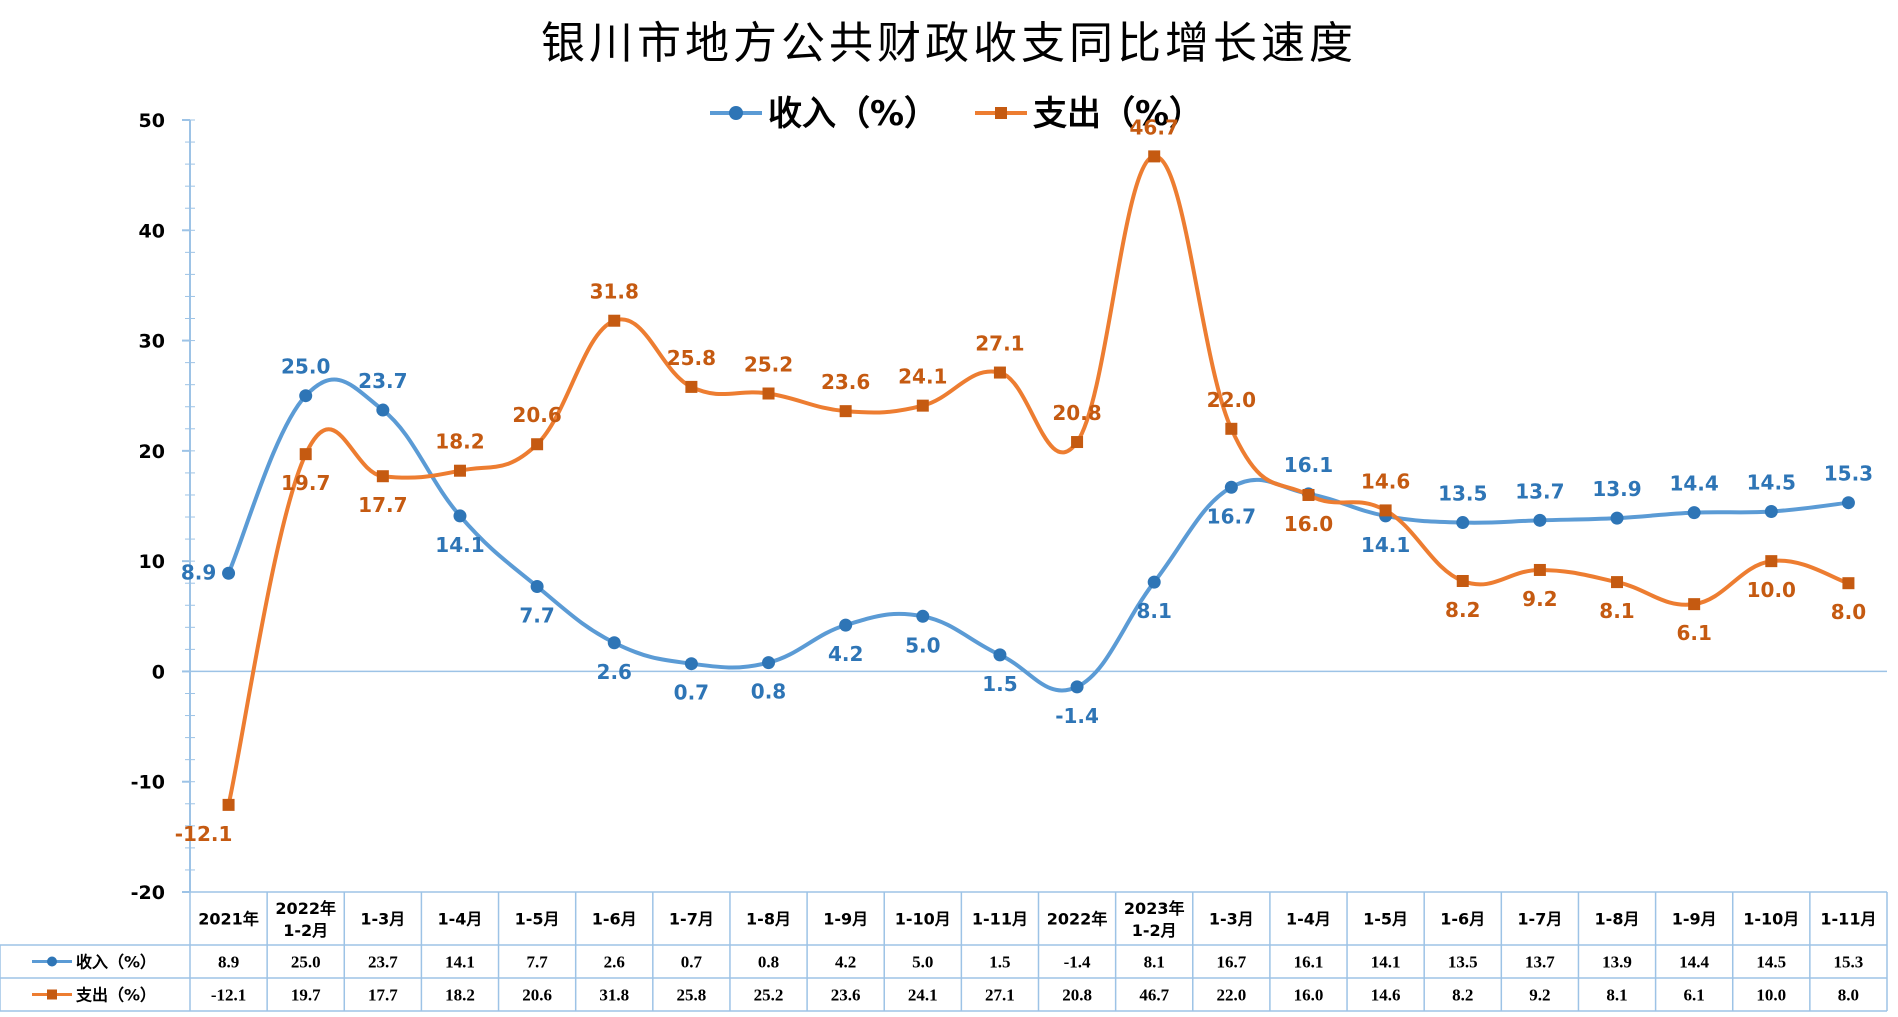  Describe the element at coordinates (1693, 484) in the screenshot. I see `data-label: 14.4` at that location.